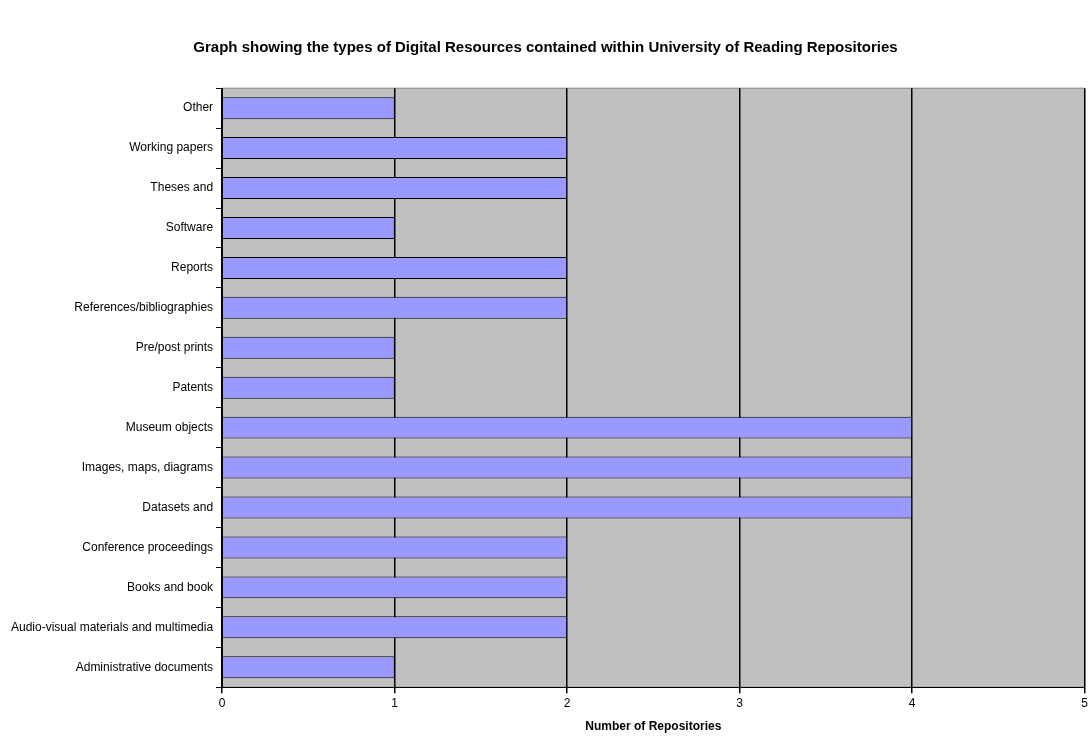 The height and width of the screenshot is (742, 1091). What do you see at coordinates (192, 267) in the screenshot?
I see `y-tick-label: Reports` at bounding box center [192, 267].